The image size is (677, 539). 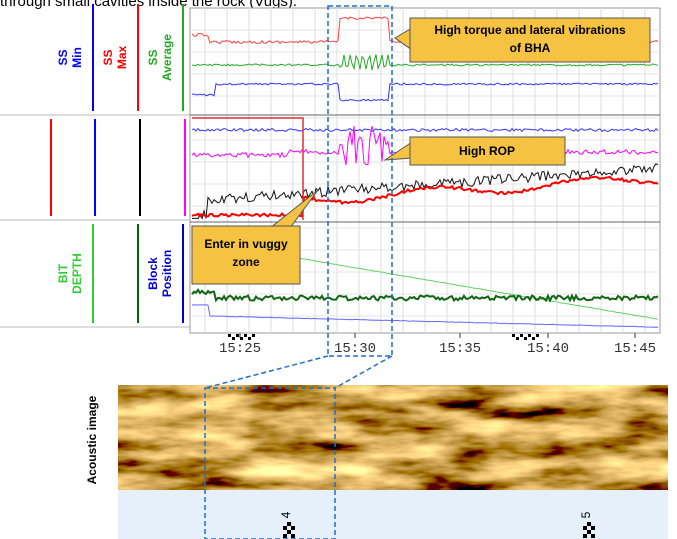 I want to click on track-label: BITDEPTH, so click(x=70, y=273).